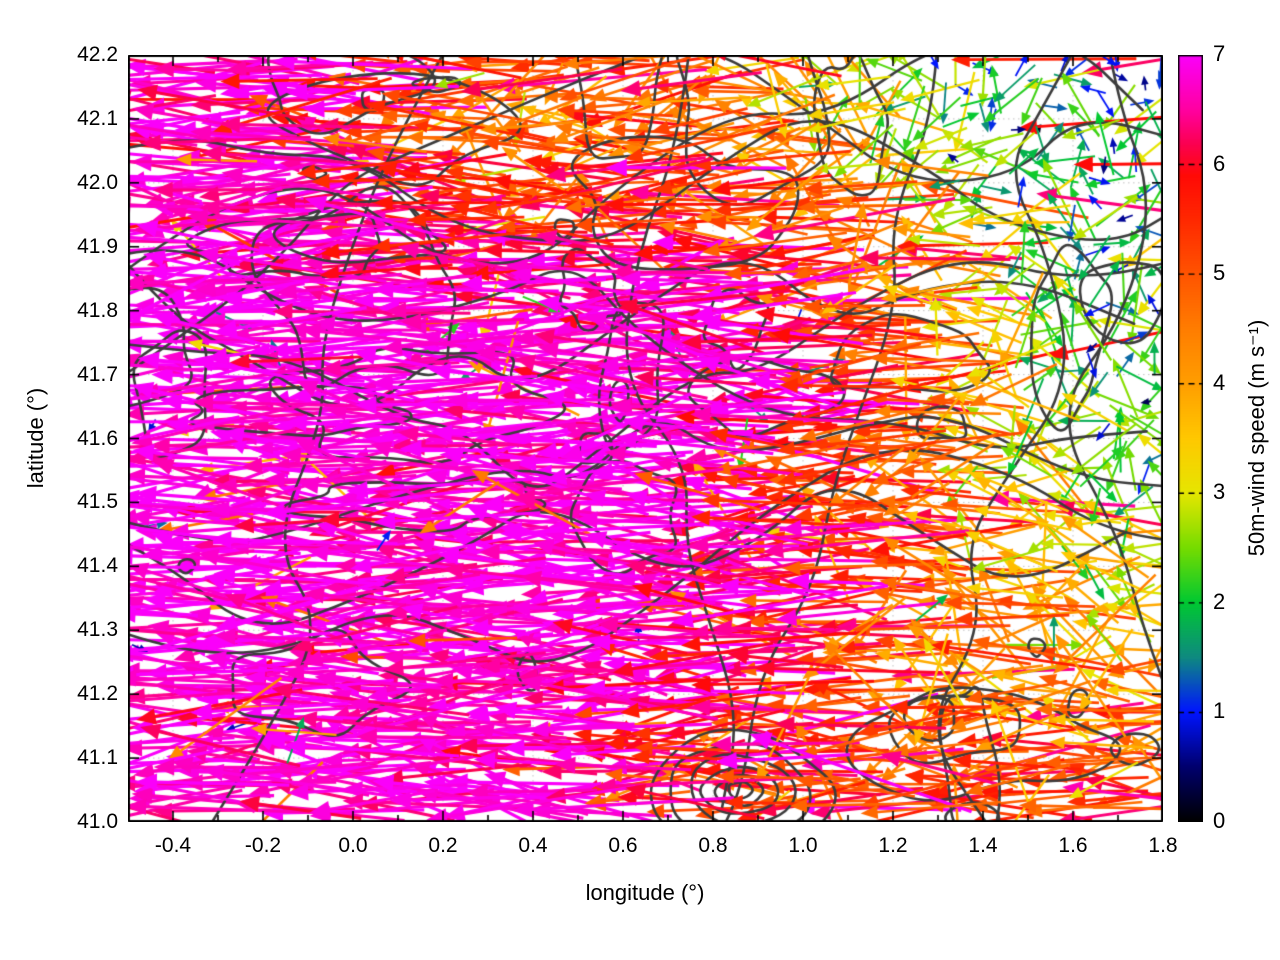  What do you see at coordinates (97, 630) in the screenshot?
I see `y-tick-label: 41.3` at bounding box center [97, 630].